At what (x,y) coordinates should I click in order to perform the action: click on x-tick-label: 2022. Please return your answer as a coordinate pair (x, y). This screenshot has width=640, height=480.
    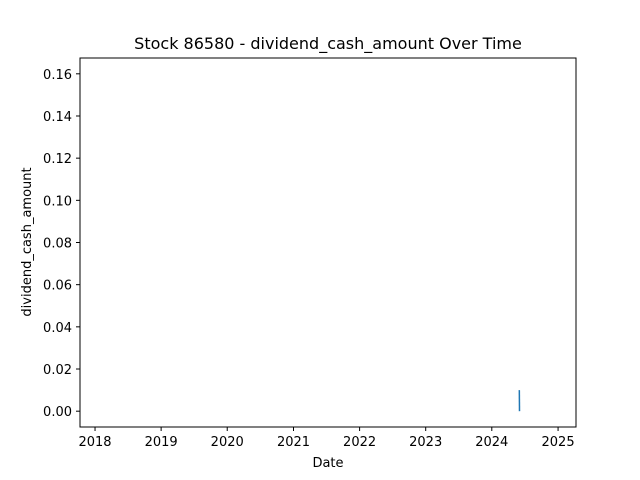
    Looking at the image, I should click on (359, 442).